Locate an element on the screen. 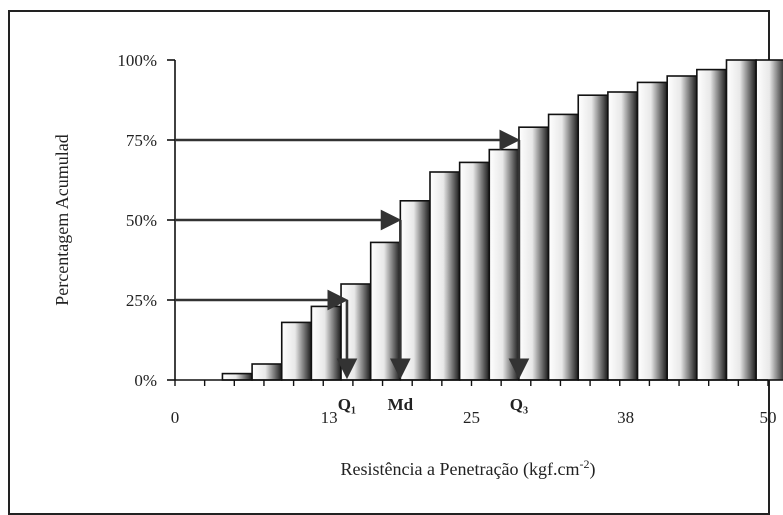 This screenshot has height=515, width=783. x-tick-label-3: 38 is located at coordinates (625, 417).